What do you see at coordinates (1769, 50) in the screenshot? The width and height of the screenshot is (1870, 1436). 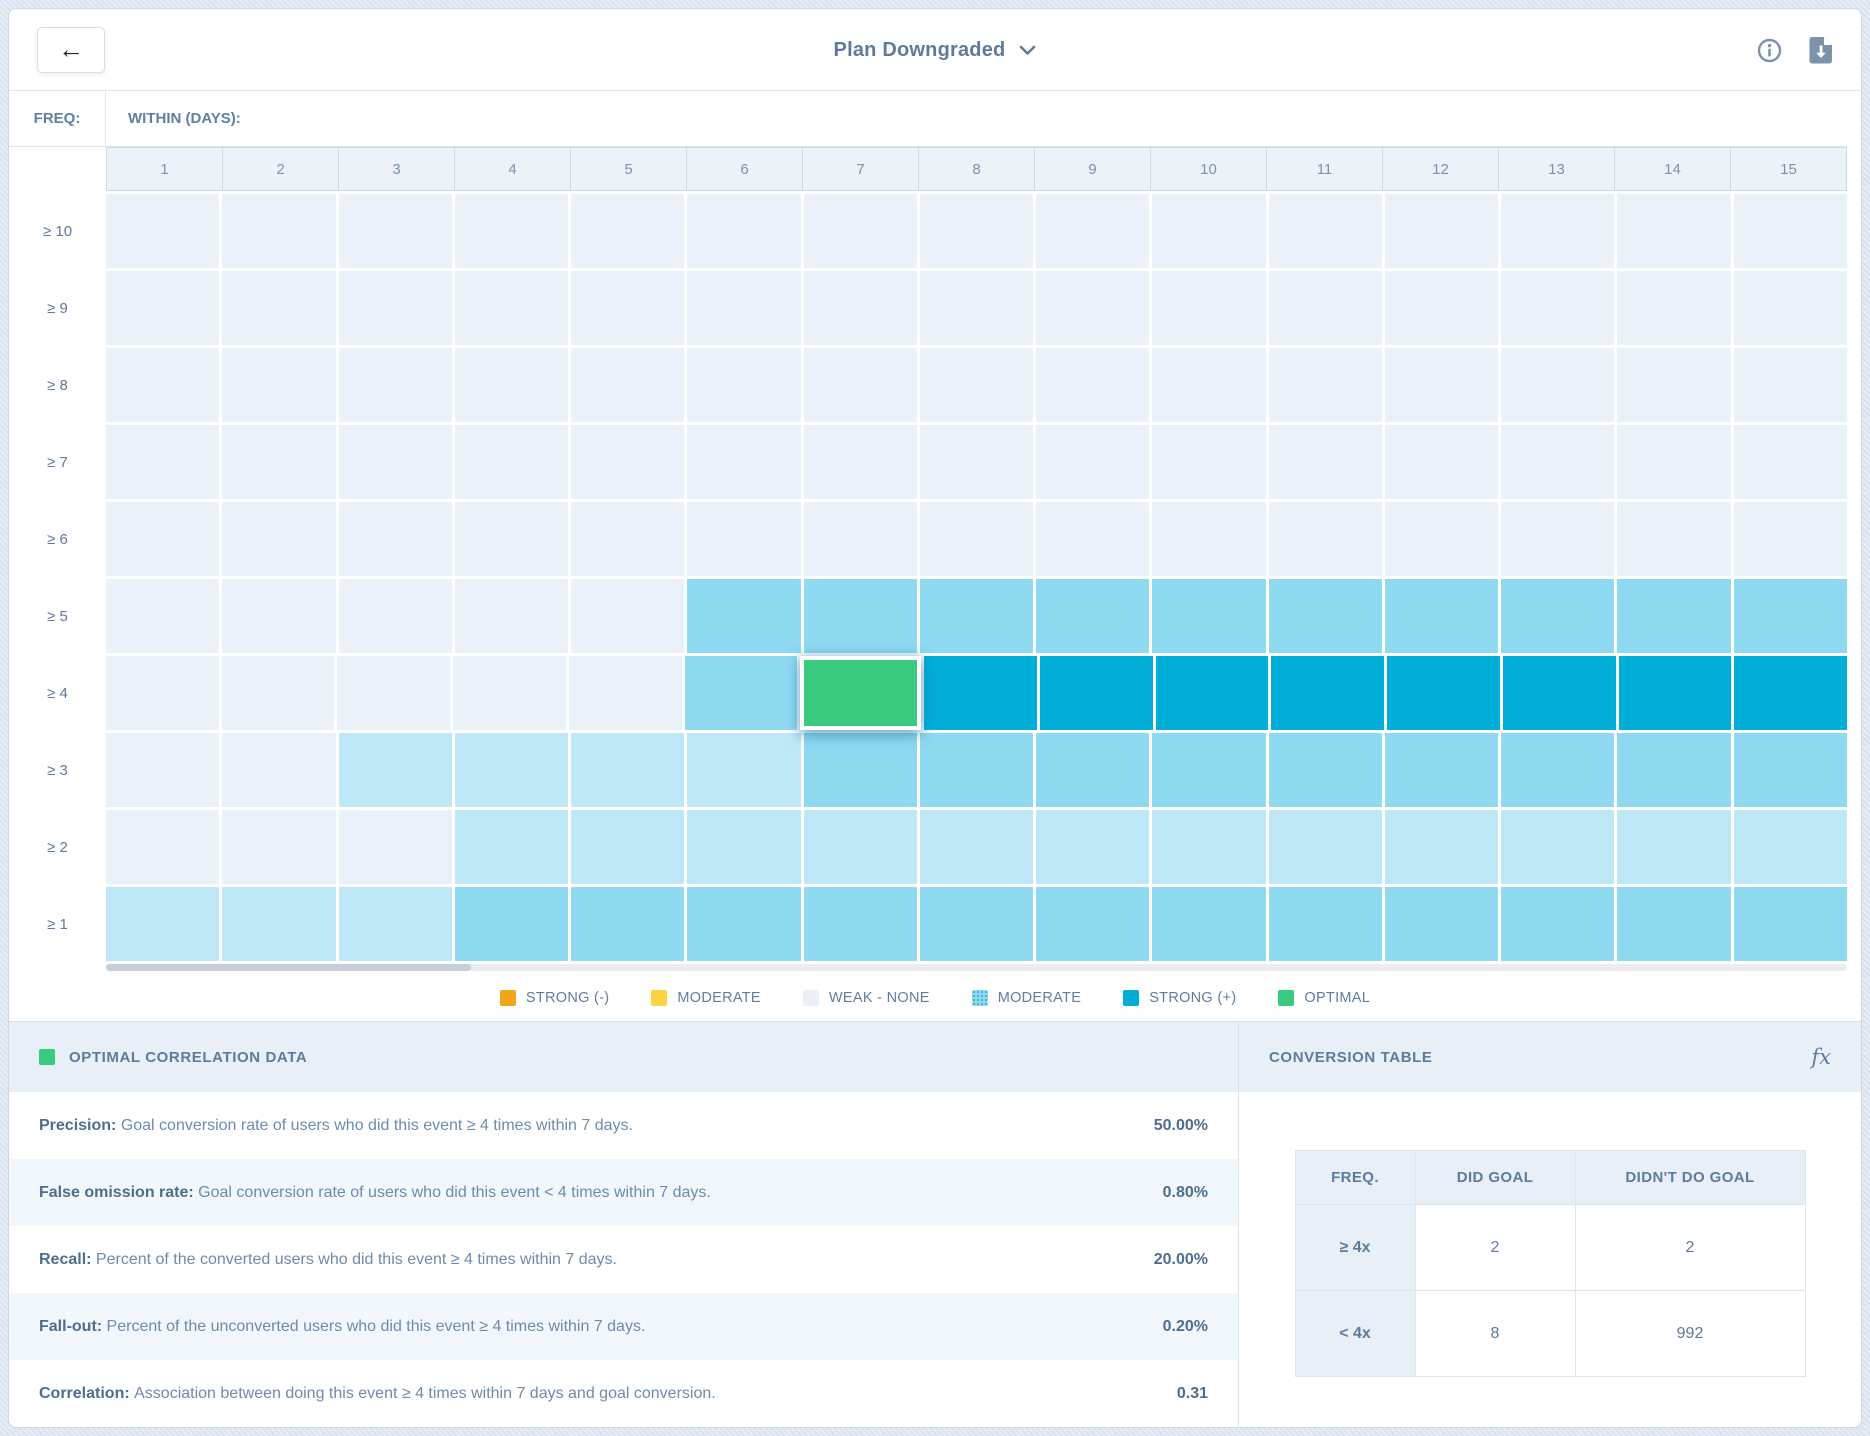 I see `info-icon` at bounding box center [1769, 50].